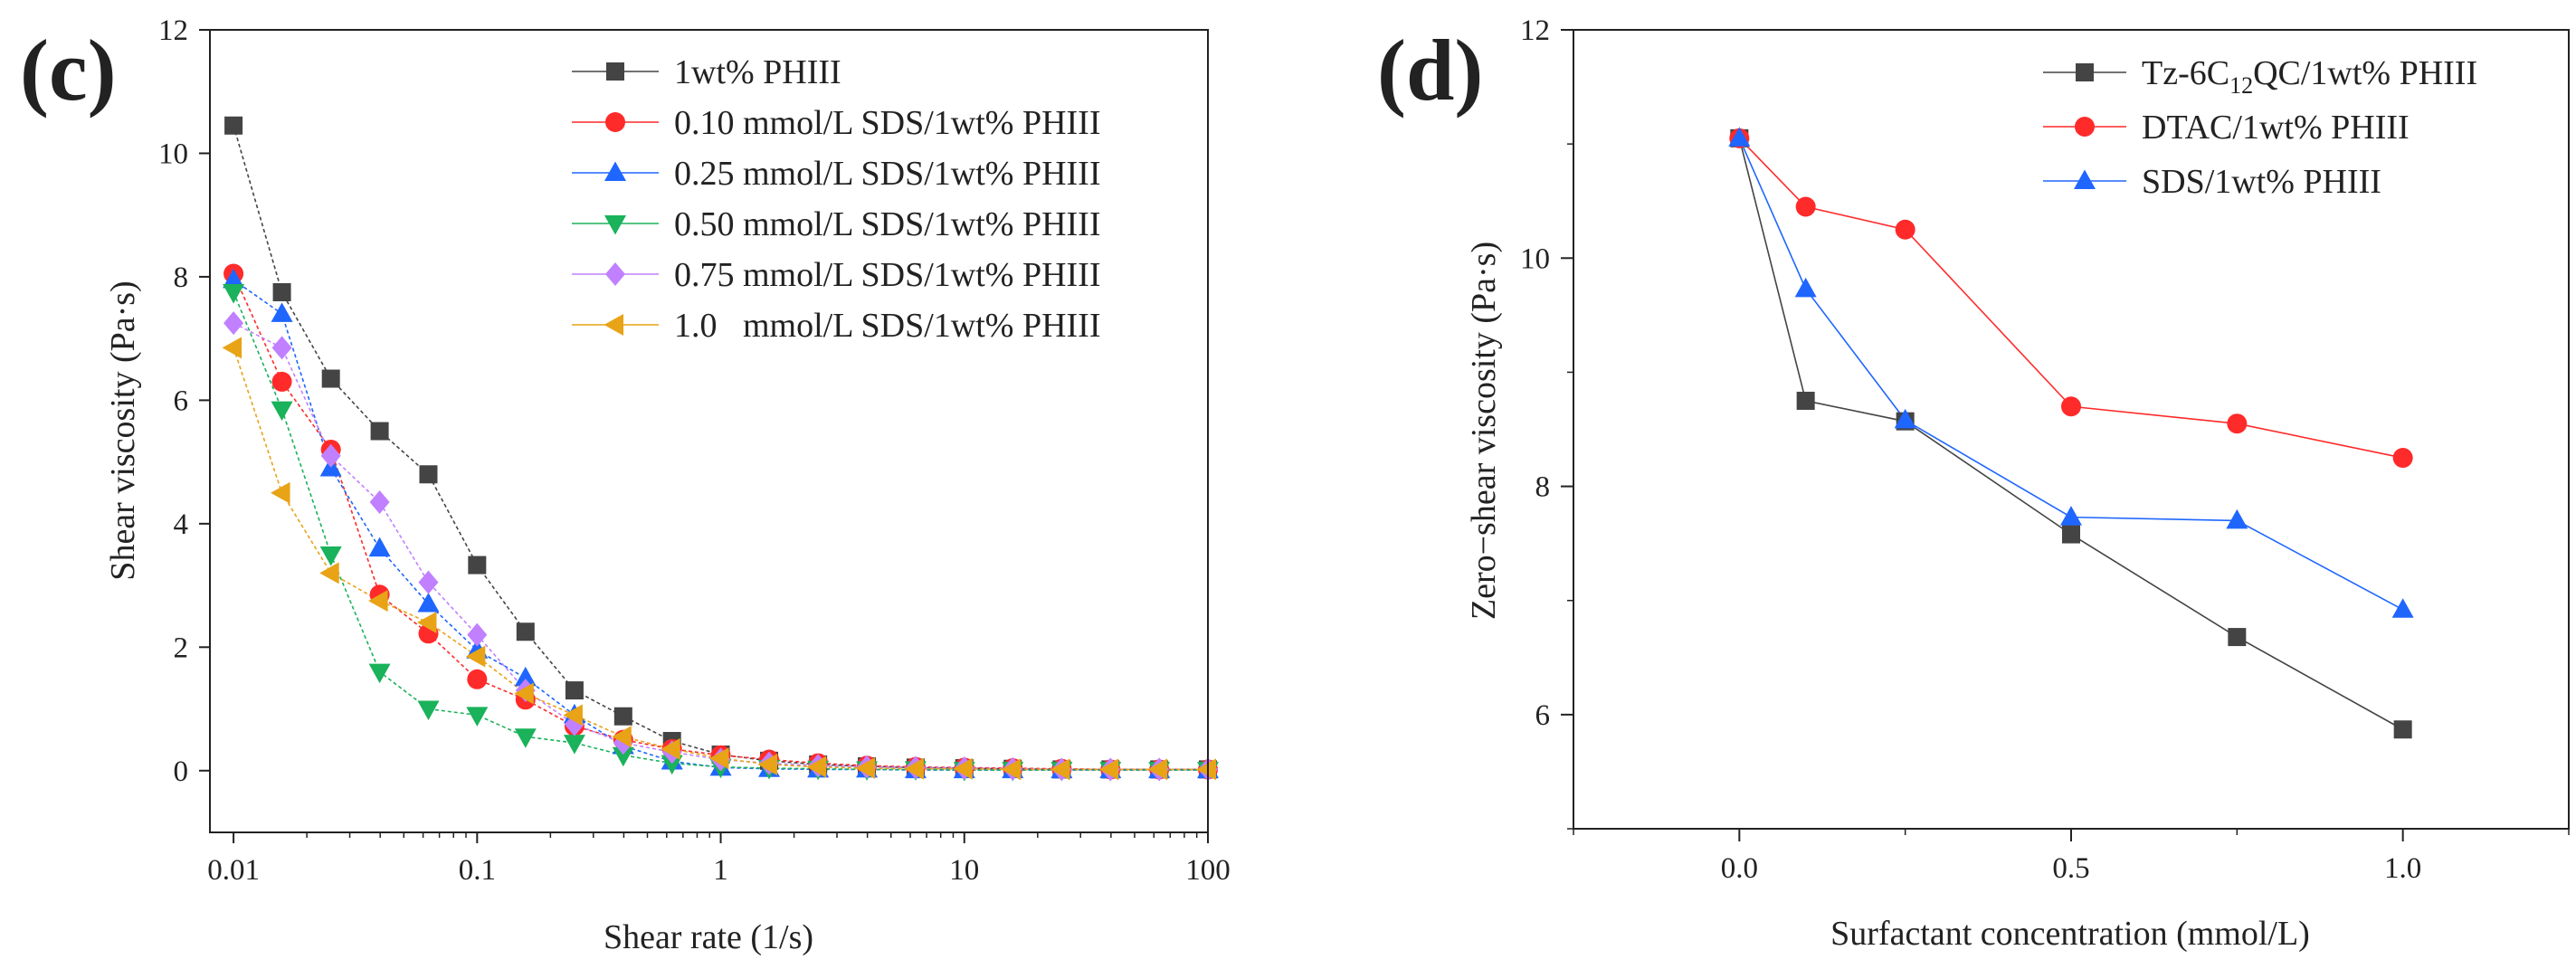 The height and width of the screenshot is (969, 2576). I want to click on panel-c-legend-label: 0.25 mmol/L SDS/1wt% PHIII, so click(887, 174).